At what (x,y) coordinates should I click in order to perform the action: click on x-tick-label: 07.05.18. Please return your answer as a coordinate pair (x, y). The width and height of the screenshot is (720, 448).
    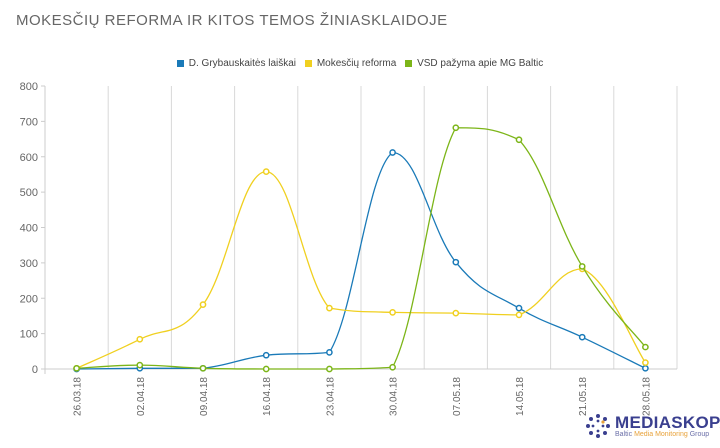
    Looking at the image, I should click on (457, 396).